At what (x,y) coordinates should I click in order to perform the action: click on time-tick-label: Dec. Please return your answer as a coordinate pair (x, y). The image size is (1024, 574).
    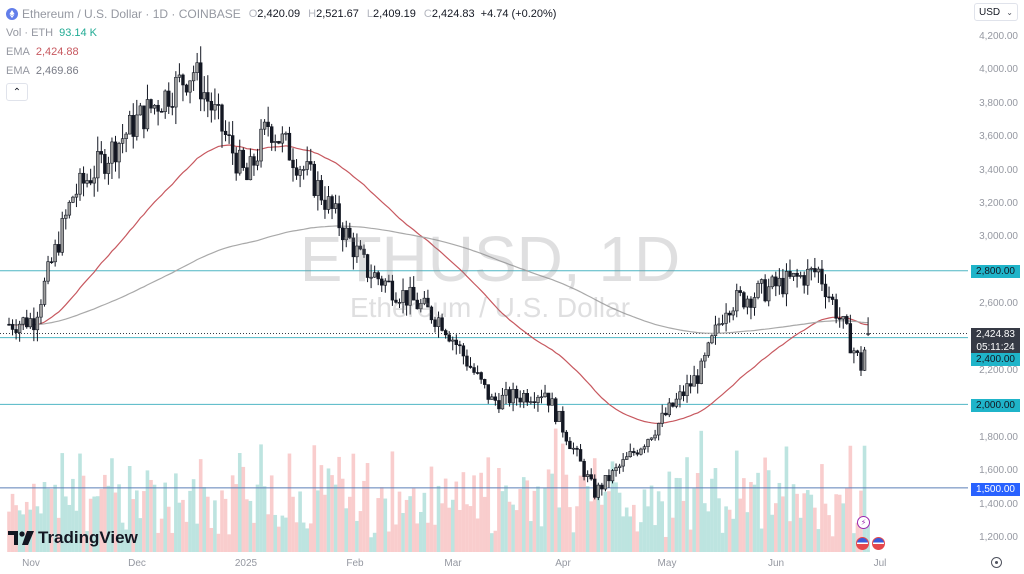
    Looking at the image, I should click on (137, 563).